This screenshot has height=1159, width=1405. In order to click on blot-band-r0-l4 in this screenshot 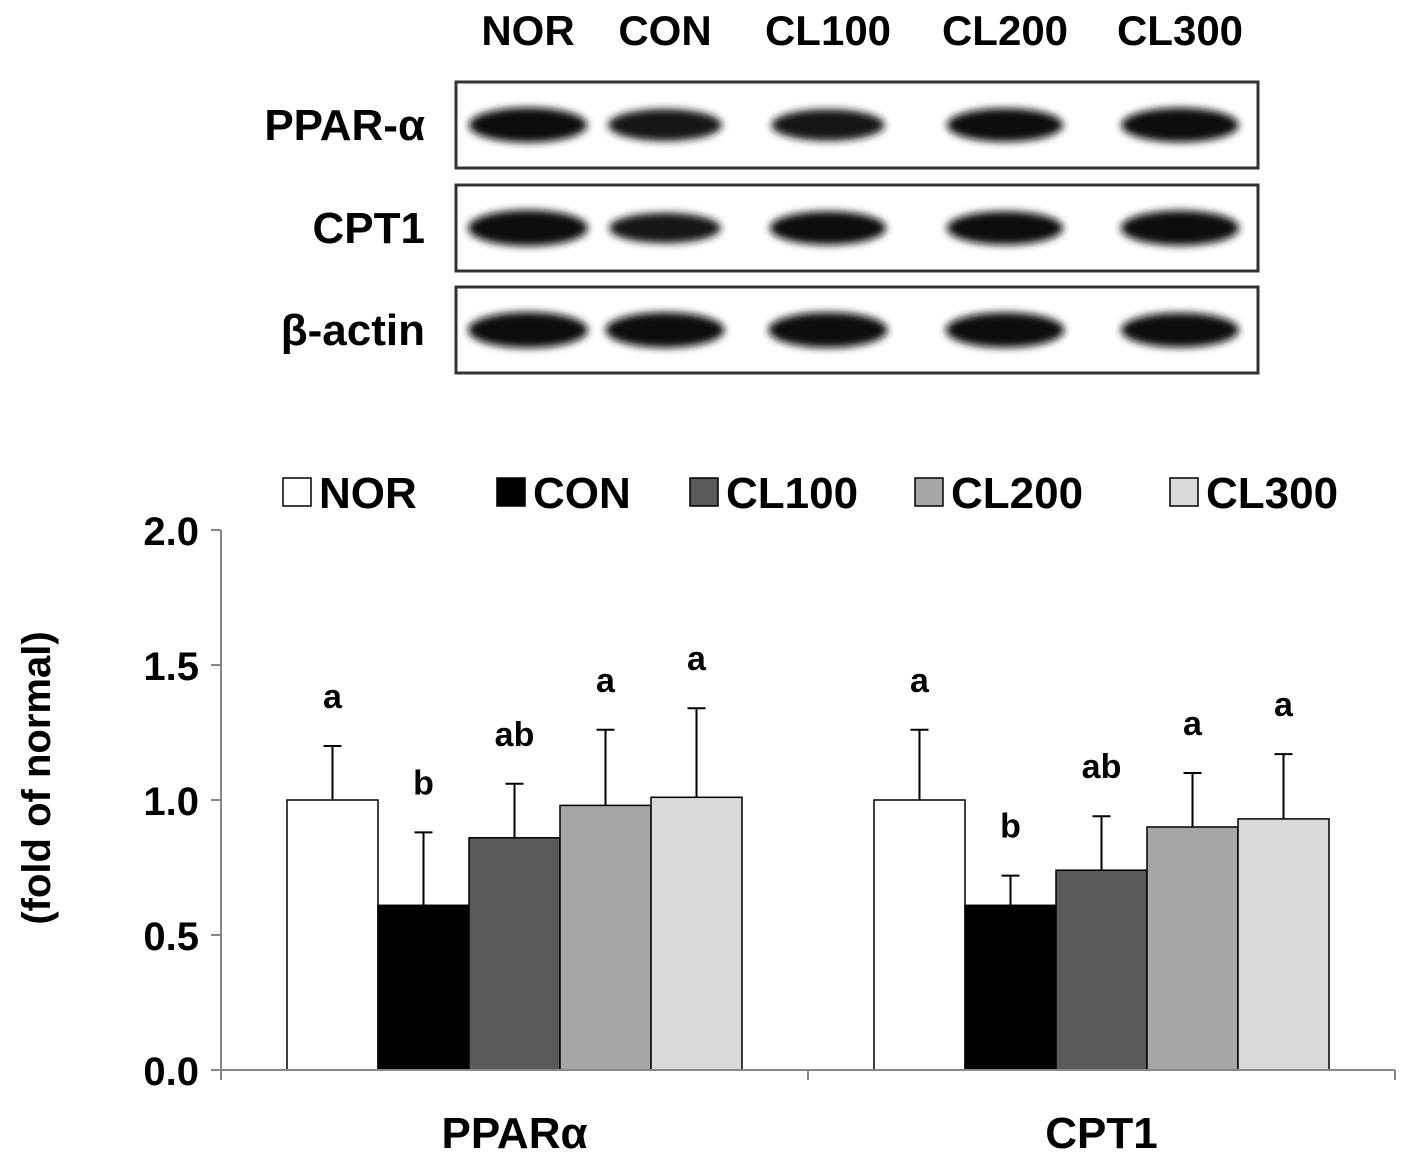, I will do `click(1180, 125)`.